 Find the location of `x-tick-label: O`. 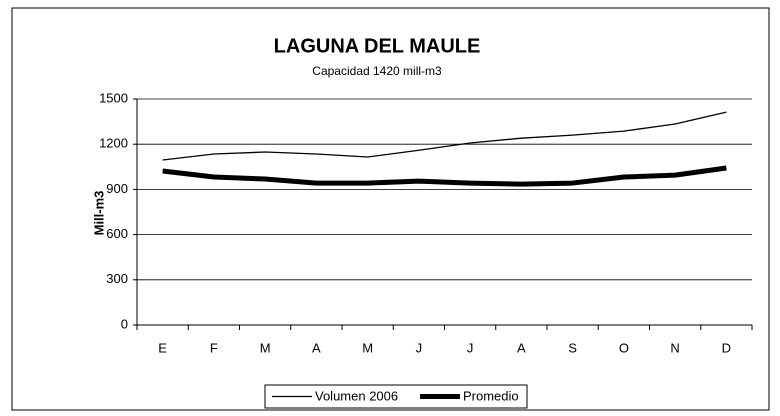

x-tick-label: O is located at coordinates (624, 347).